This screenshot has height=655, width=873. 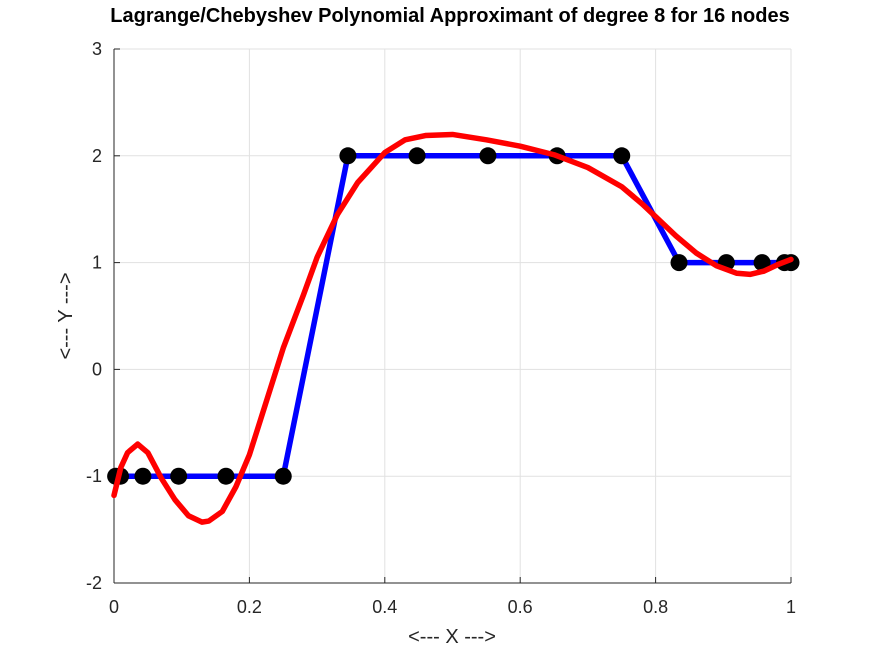 What do you see at coordinates (97, 156) in the screenshot?
I see `y-tick-label: 2` at bounding box center [97, 156].